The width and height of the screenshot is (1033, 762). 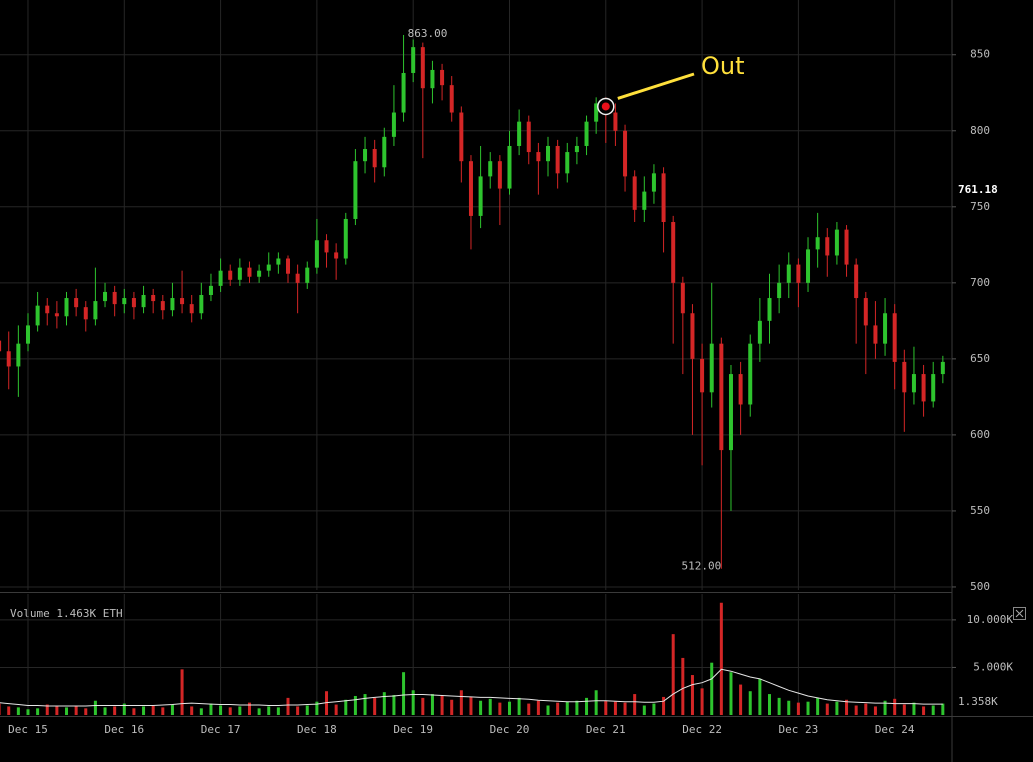 I want to click on y-tick-label: 650, so click(x=980, y=358).